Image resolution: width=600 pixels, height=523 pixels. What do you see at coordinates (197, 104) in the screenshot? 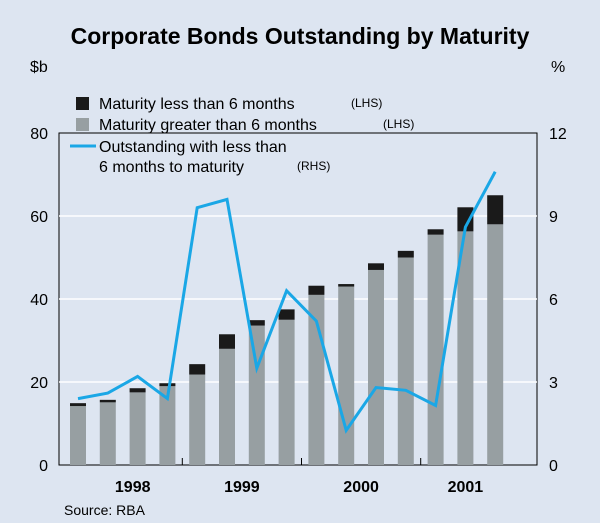
I see `legend-label-short: Maturity less than 6 months` at bounding box center [197, 104].